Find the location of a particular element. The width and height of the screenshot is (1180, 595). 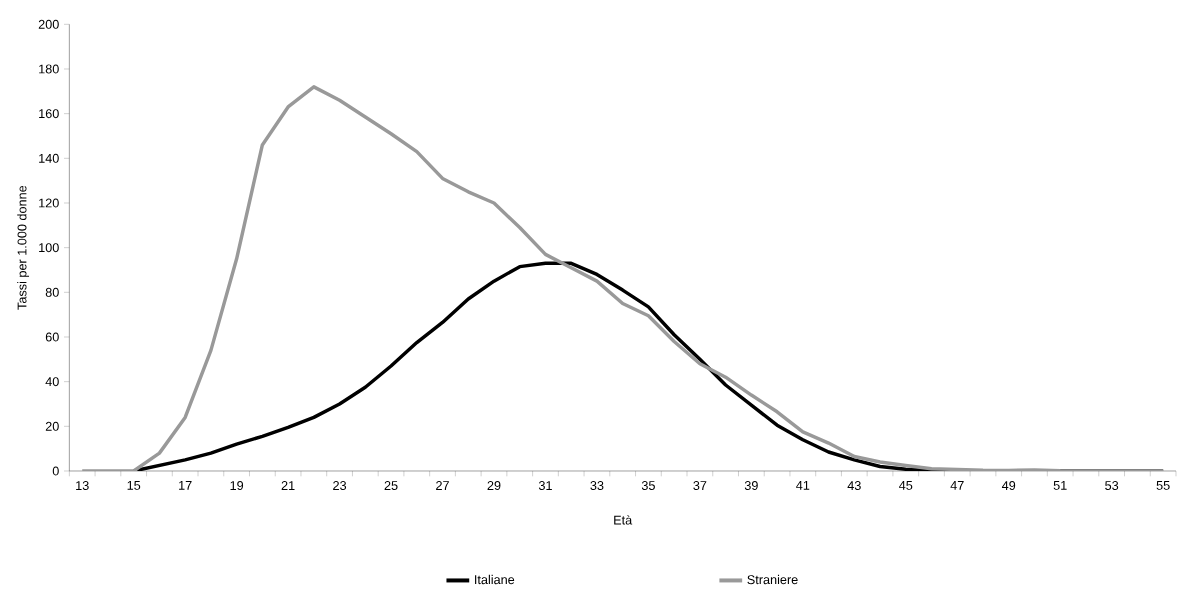

x-tick-label: 47 is located at coordinates (957, 485).